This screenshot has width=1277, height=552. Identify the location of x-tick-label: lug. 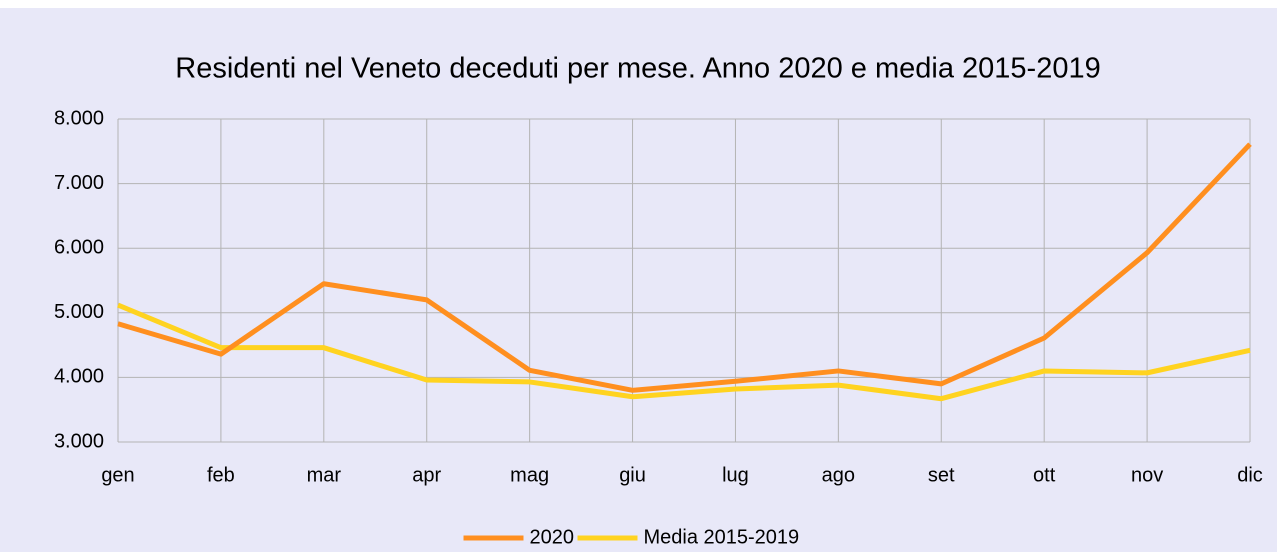
(735, 475).